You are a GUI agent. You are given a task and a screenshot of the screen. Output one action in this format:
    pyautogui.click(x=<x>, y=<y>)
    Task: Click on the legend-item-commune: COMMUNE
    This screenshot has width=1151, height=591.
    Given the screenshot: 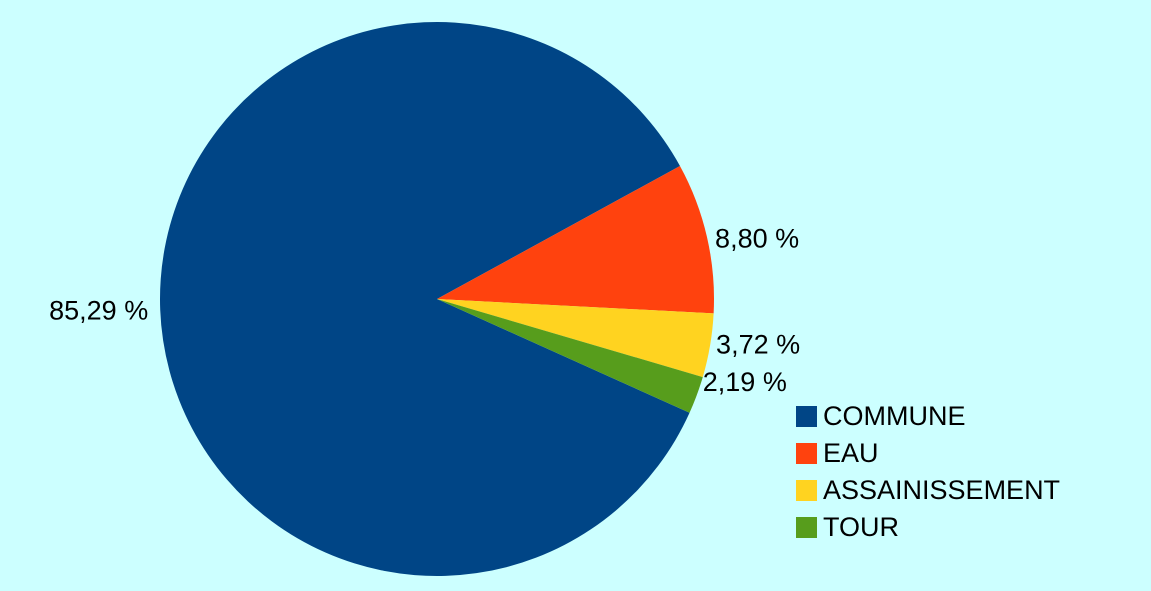 What is the action you would take?
    pyautogui.click(x=928, y=416)
    